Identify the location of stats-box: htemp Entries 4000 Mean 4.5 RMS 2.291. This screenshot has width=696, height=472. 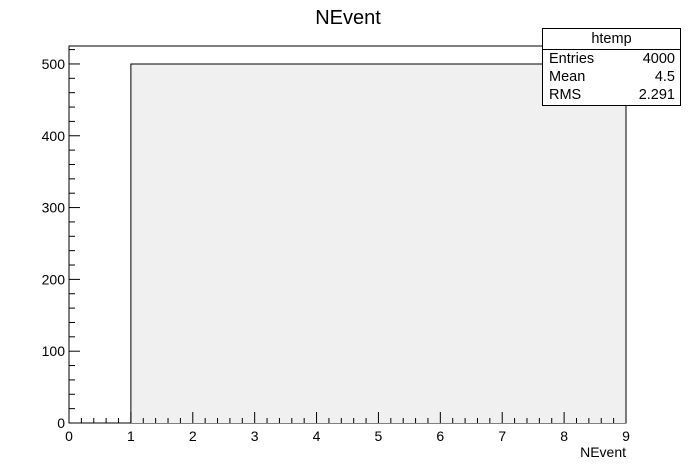
(611, 67).